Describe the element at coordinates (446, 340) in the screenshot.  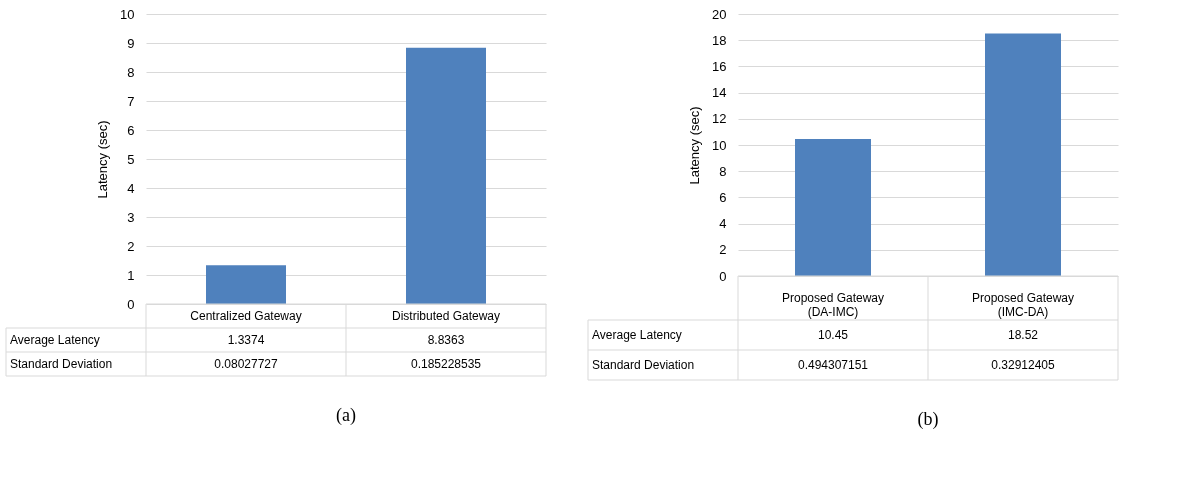
I see `data-label: 8.8363` at that location.